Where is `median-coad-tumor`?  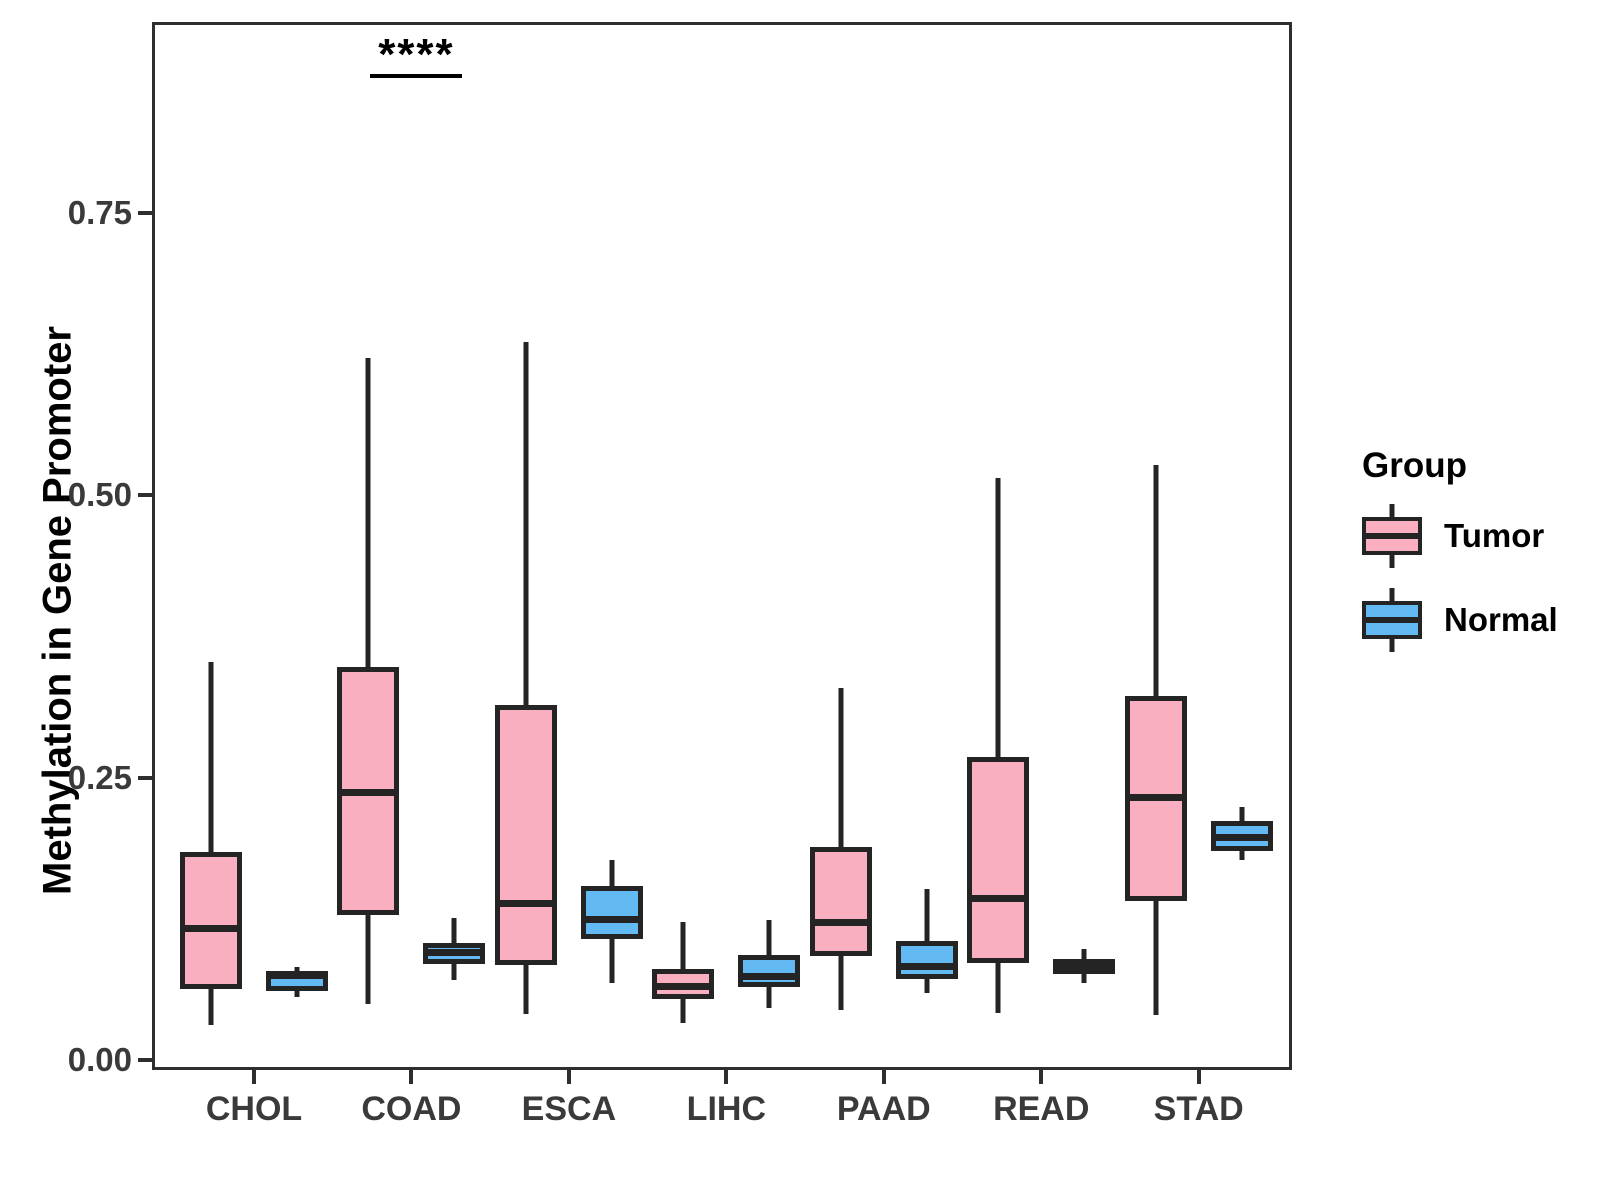
median-coad-tumor is located at coordinates (368, 792).